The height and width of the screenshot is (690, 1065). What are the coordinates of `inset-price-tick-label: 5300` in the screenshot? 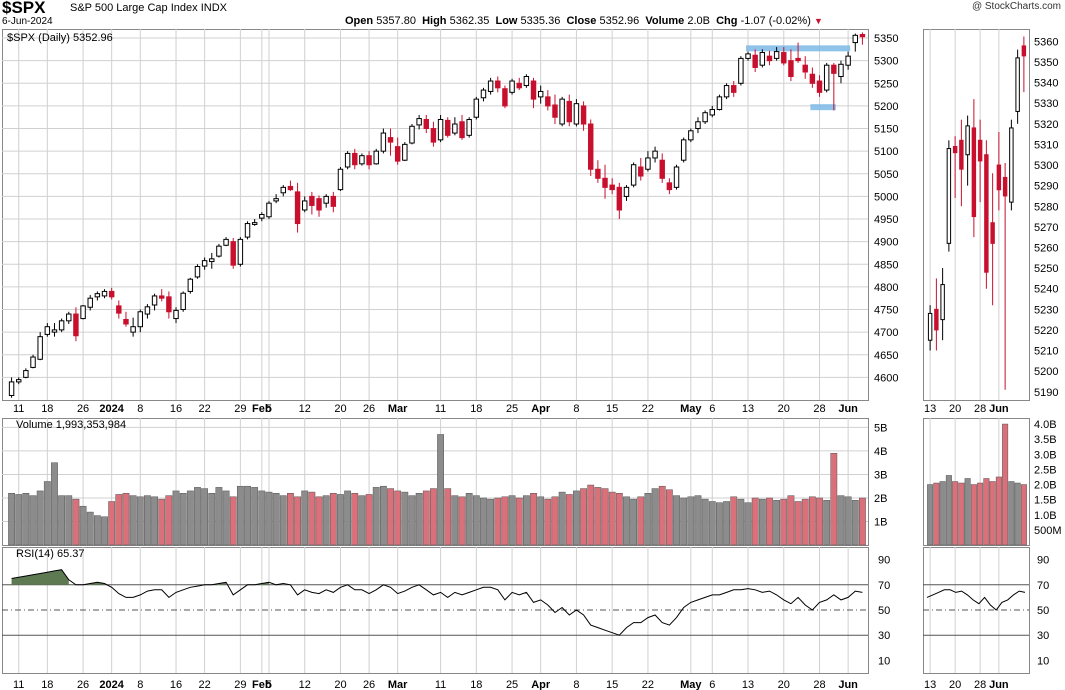 It's located at (1046, 166).